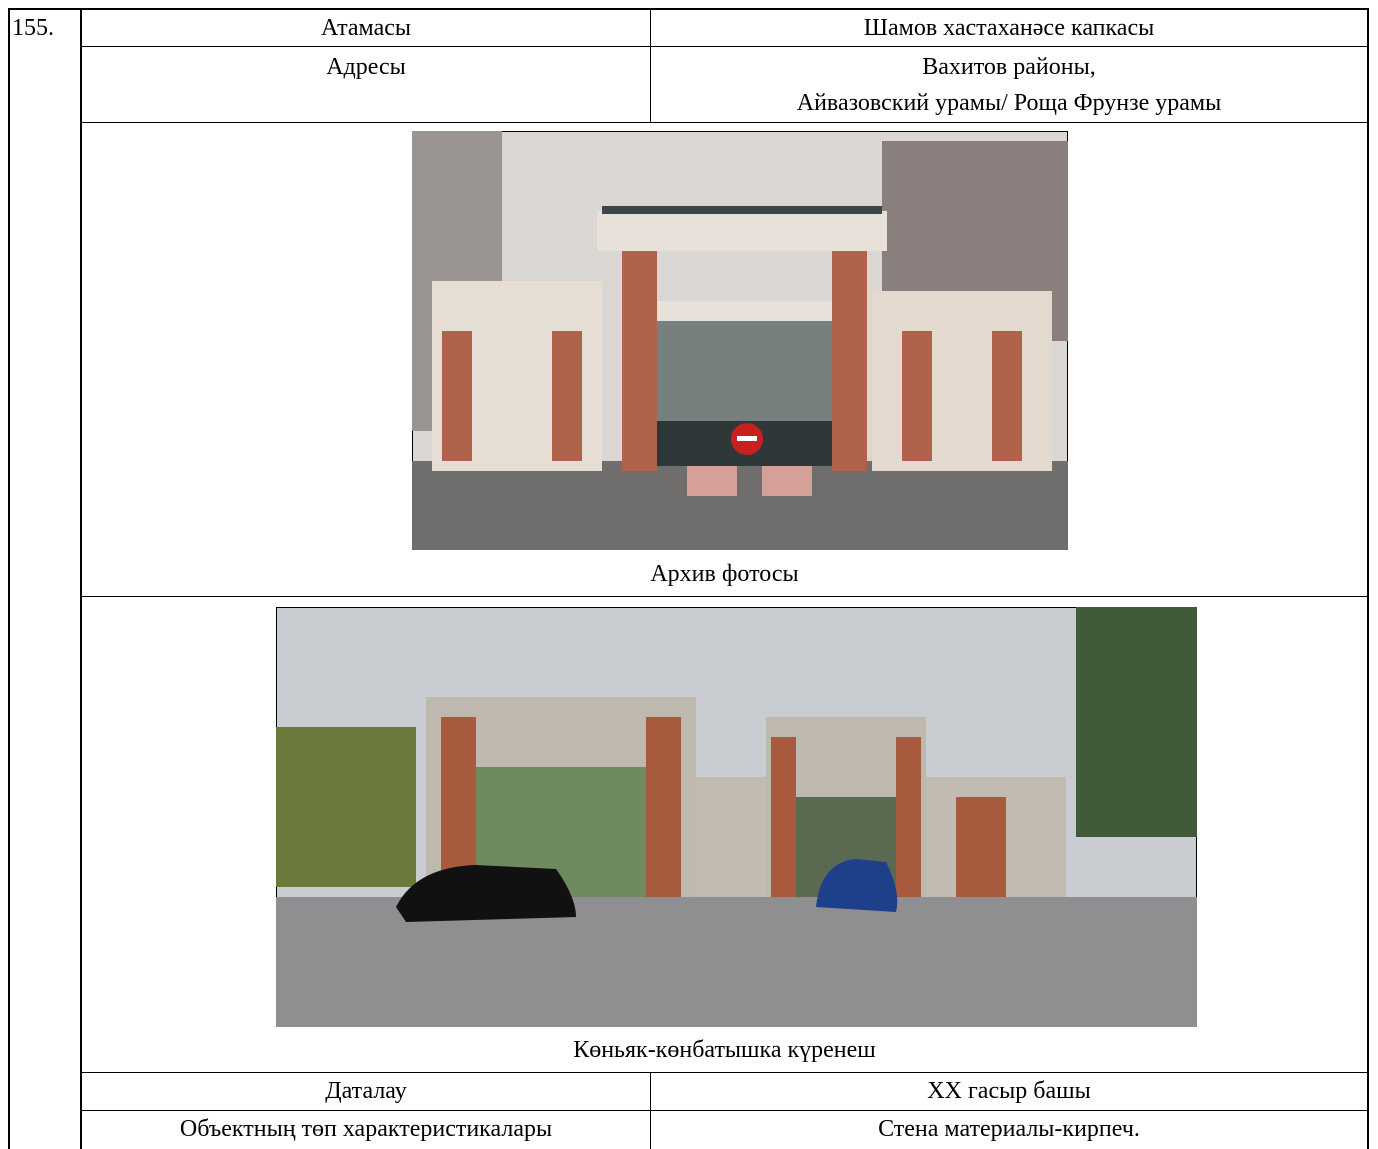 Image resolution: width=1378 pixels, height=1149 pixels. Describe the element at coordinates (1009, 67) in the screenshot. I see `value: Вахитов районы,` at that location.